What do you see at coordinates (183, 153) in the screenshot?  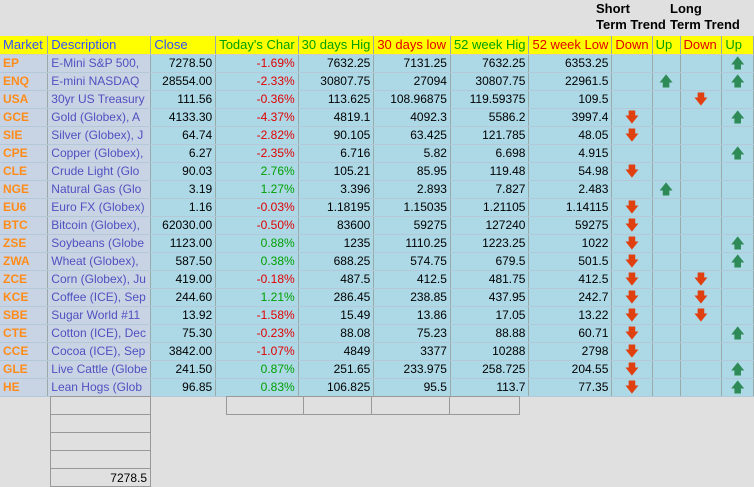 I see `close-cell: 6.27` at bounding box center [183, 153].